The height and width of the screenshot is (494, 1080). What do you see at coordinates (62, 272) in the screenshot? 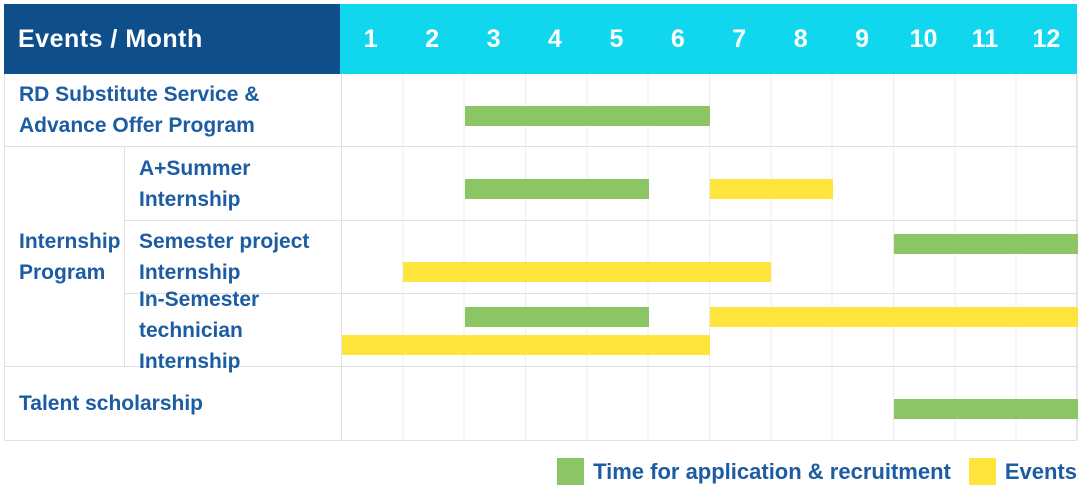
I see `group-label-line: Program` at bounding box center [62, 272].